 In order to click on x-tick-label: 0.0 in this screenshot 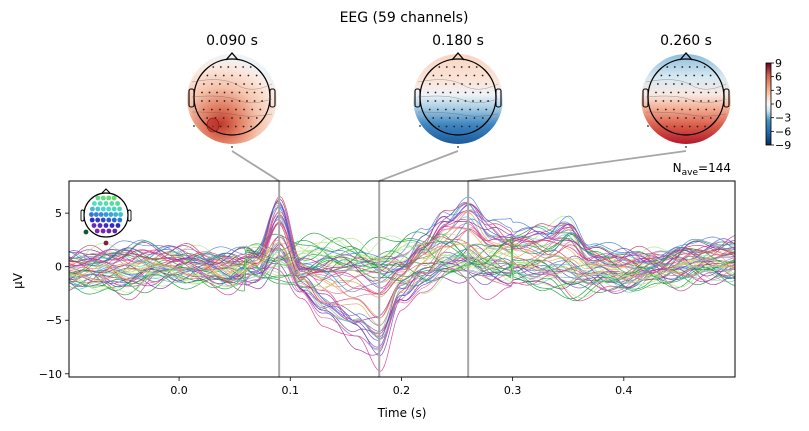, I will do `click(179, 390)`.